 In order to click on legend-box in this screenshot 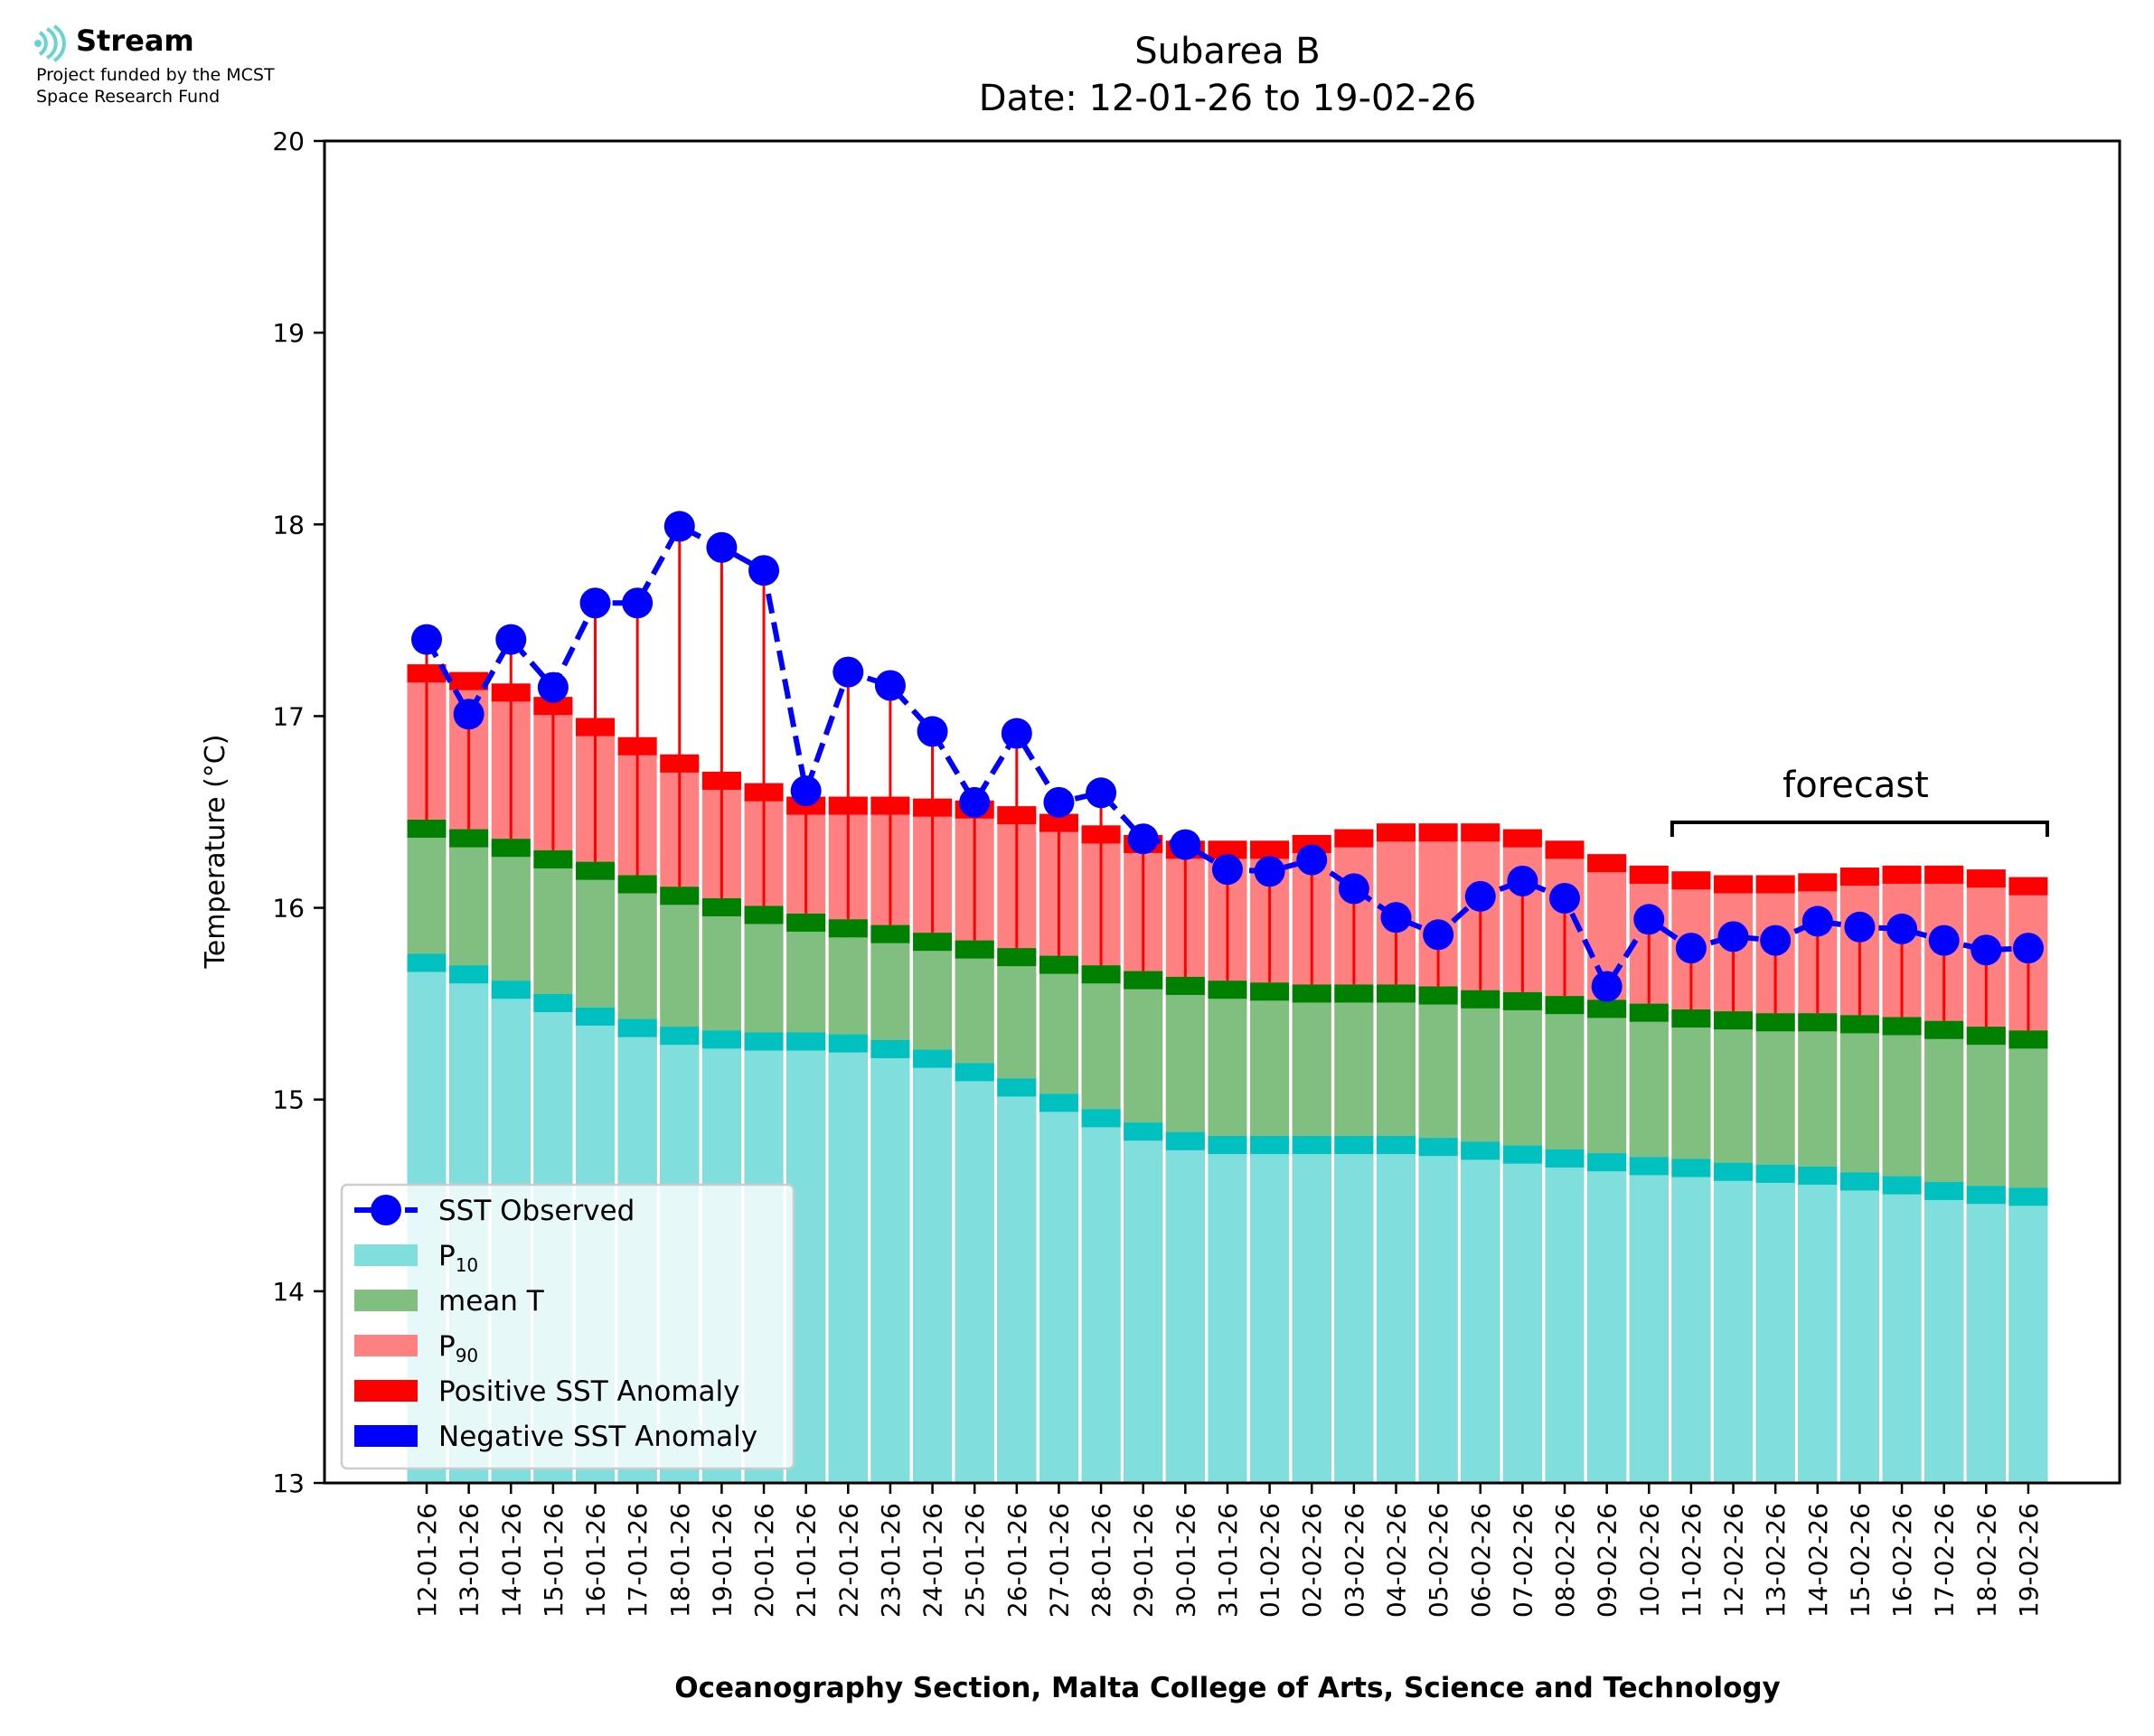, I will do `click(567, 1327)`.